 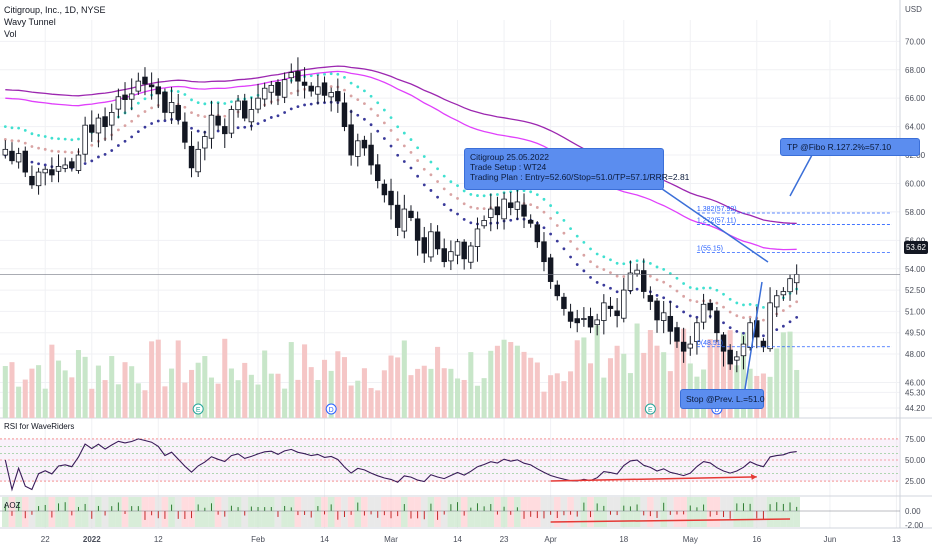 What do you see at coordinates (30, 22) in the screenshot?
I see `indicator-wavy-tunnel: Wavy Tunnel` at bounding box center [30, 22].